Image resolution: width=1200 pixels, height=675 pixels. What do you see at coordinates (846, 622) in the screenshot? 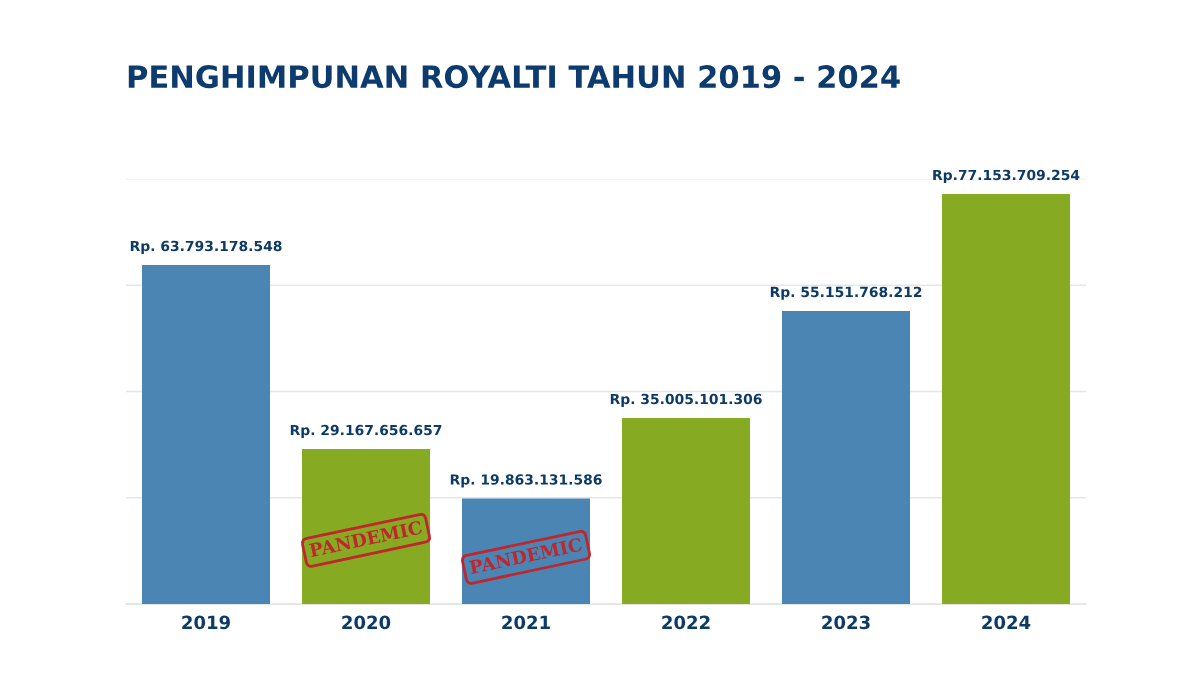
I see `x-tick-label: 2023` at bounding box center [846, 622].